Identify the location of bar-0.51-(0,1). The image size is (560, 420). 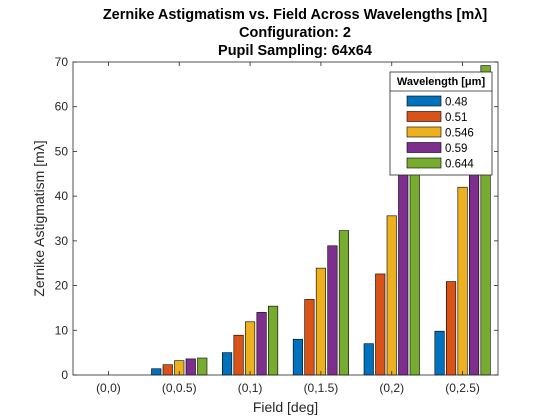
(238, 355).